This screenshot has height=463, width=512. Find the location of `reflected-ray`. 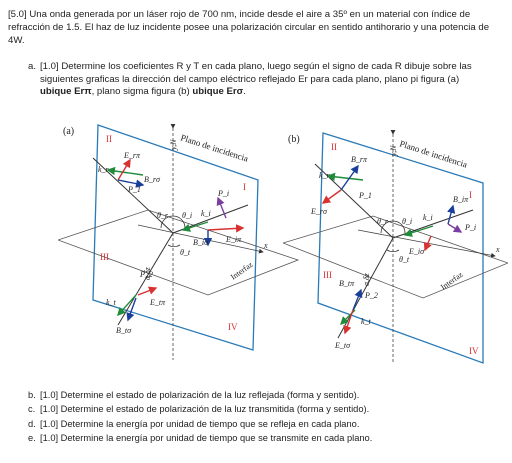

reflected-ray is located at coordinates (133, 195).